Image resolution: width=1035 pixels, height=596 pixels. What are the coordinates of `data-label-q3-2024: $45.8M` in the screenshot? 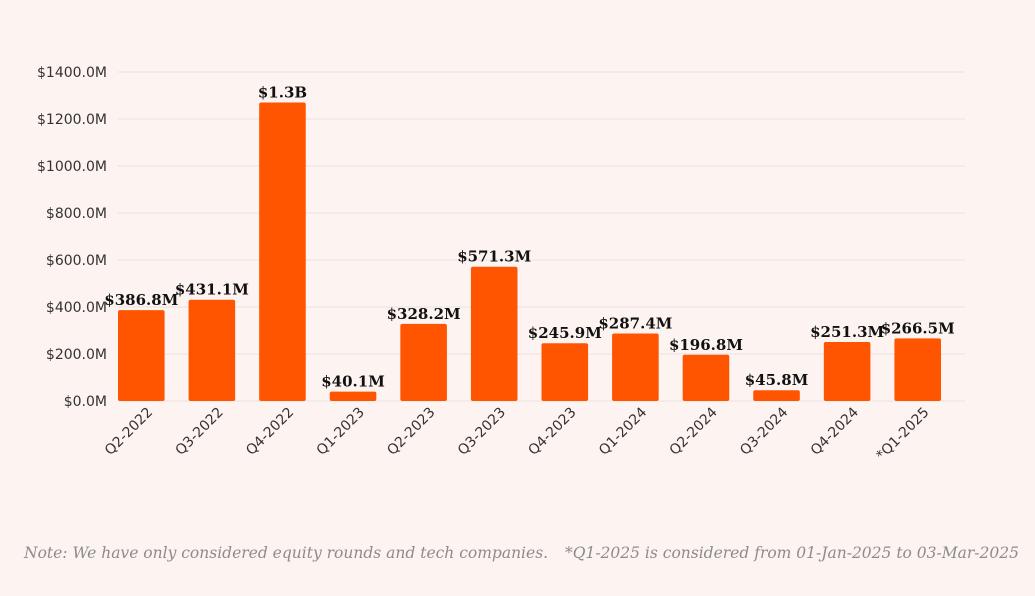 It's located at (777, 380).